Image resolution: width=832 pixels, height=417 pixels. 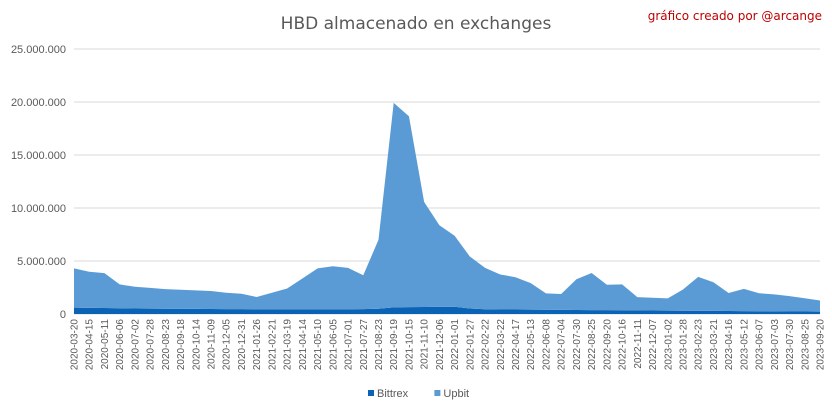 I want to click on x-tick-label: 2022-03-22, so click(x=501, y=345).